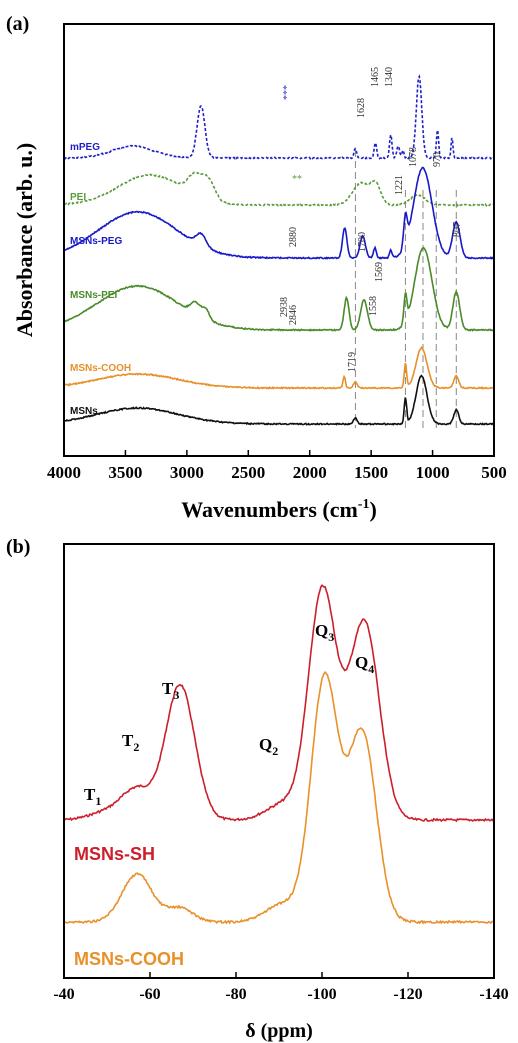  Describe the element at coordinates (96, 241) in the screenshot. I see `series-label: MSNs-PEG` at that location.